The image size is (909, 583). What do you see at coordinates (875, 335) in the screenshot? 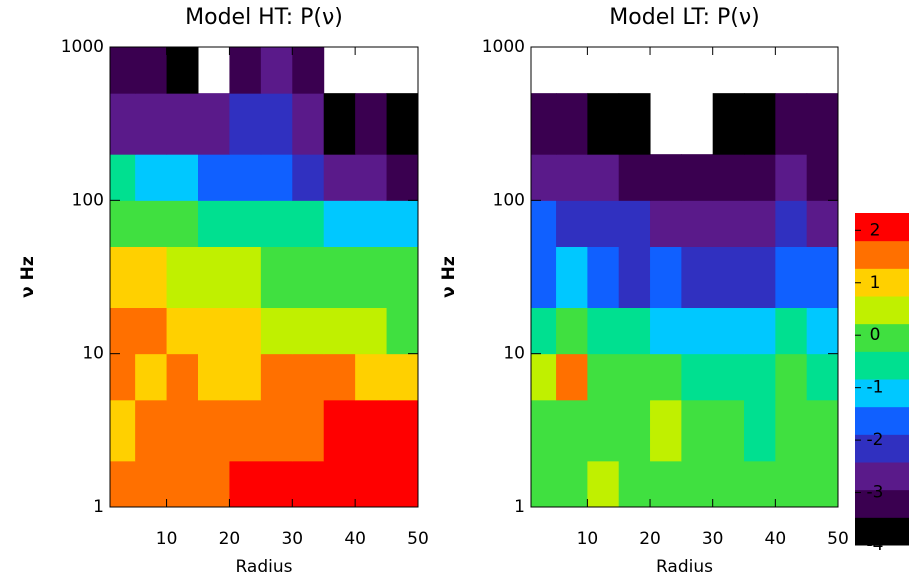
I see `colorbar-tick-label: 0` at bounding box center [875, 335].